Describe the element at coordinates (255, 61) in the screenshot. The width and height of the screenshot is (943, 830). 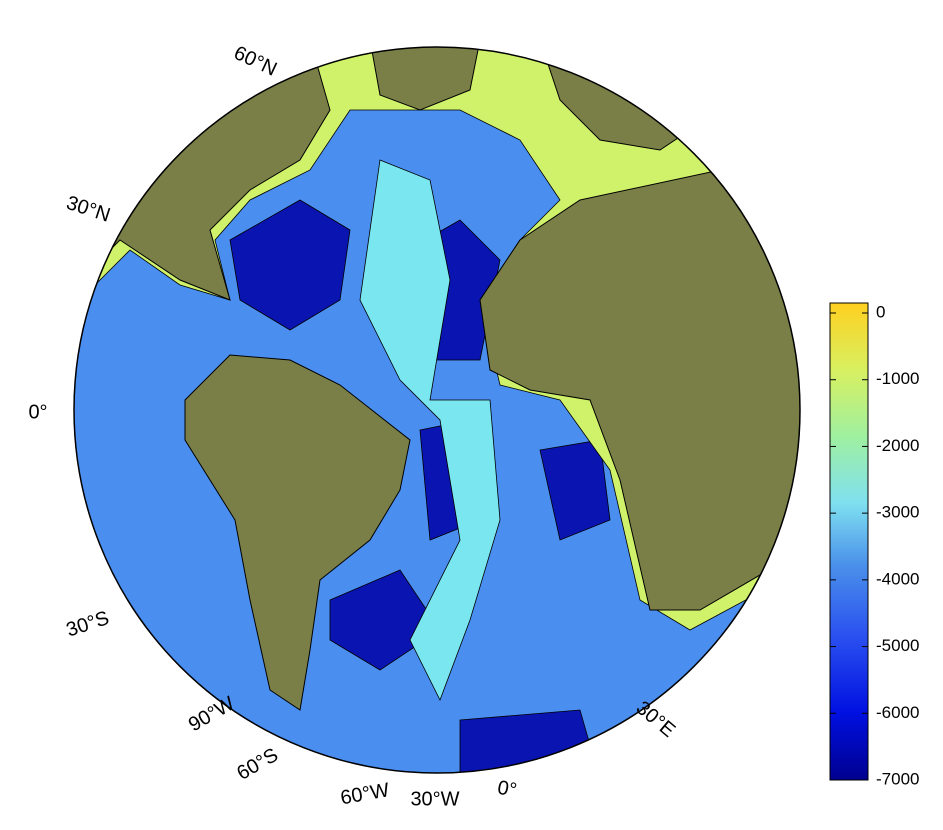
I see `graticule-label: 60°N` at that location.